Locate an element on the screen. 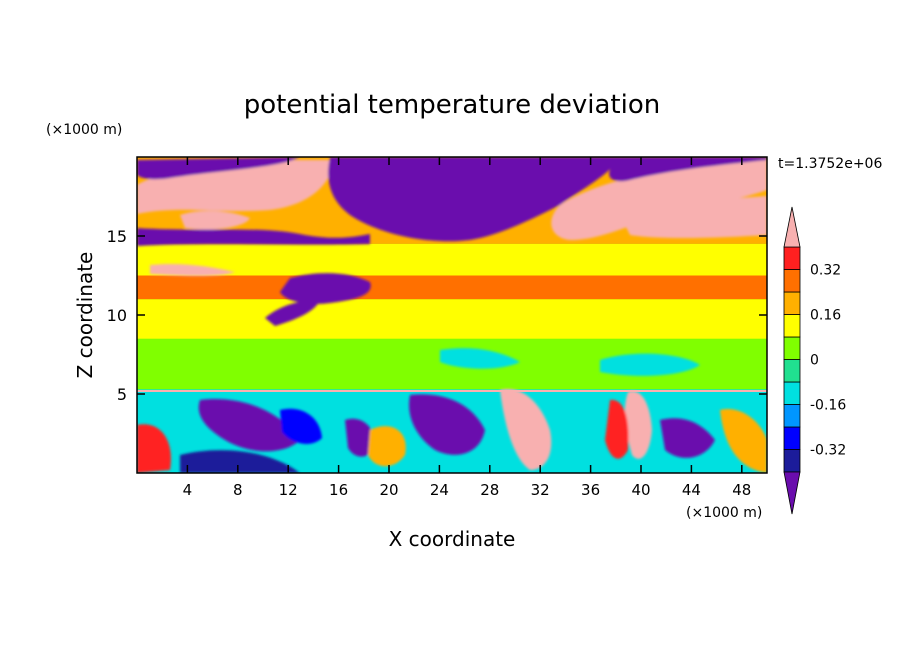 The height and width of the screenshot is (654, 904). x-tick-label: 44 is located at coordinates (691, 490).